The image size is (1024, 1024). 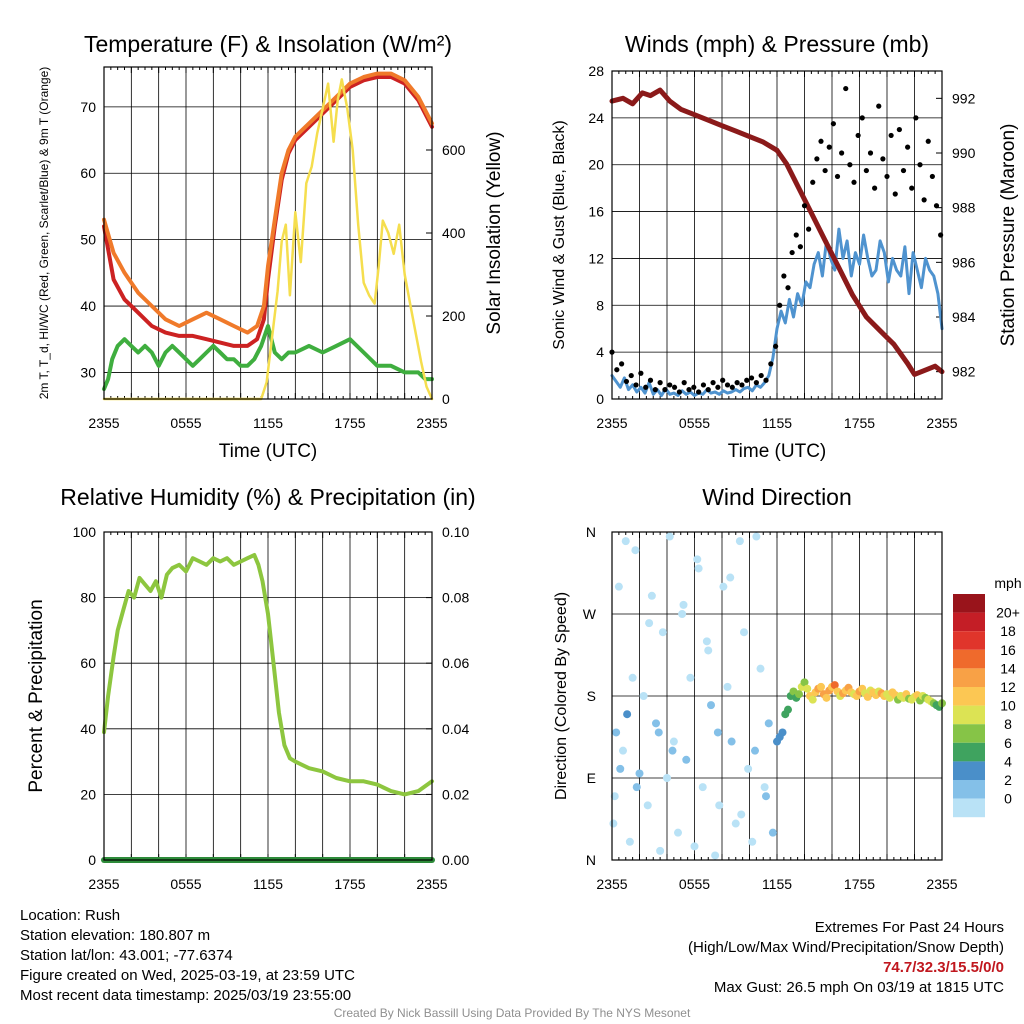 I want to click on y2-tick-label: 984, so click(x=964, y=317).